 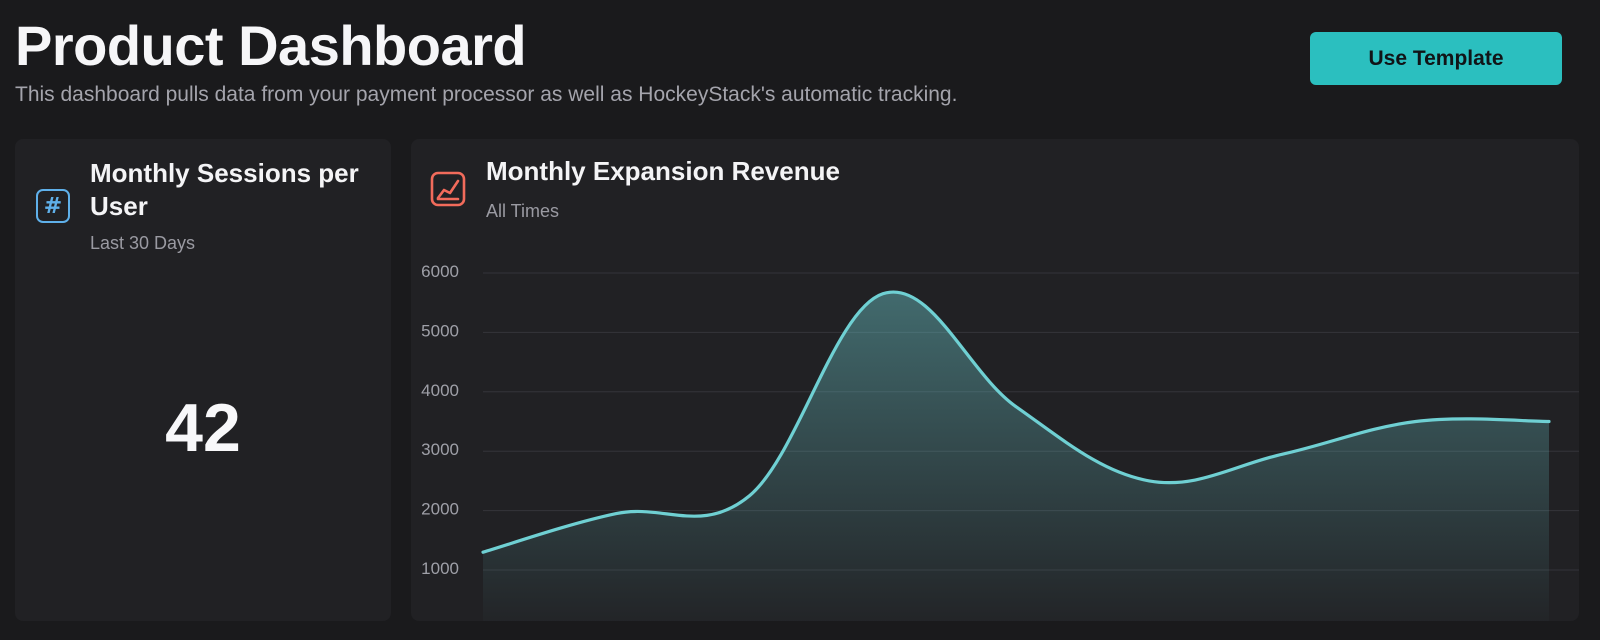 I want to click on y-tick-label: 1000, so click(x=440, y=568).